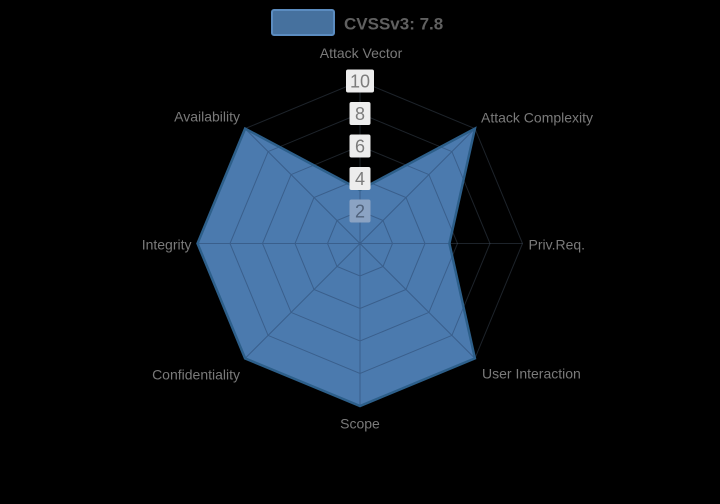  I want to click on tick-label: 10, so click(360, 82).